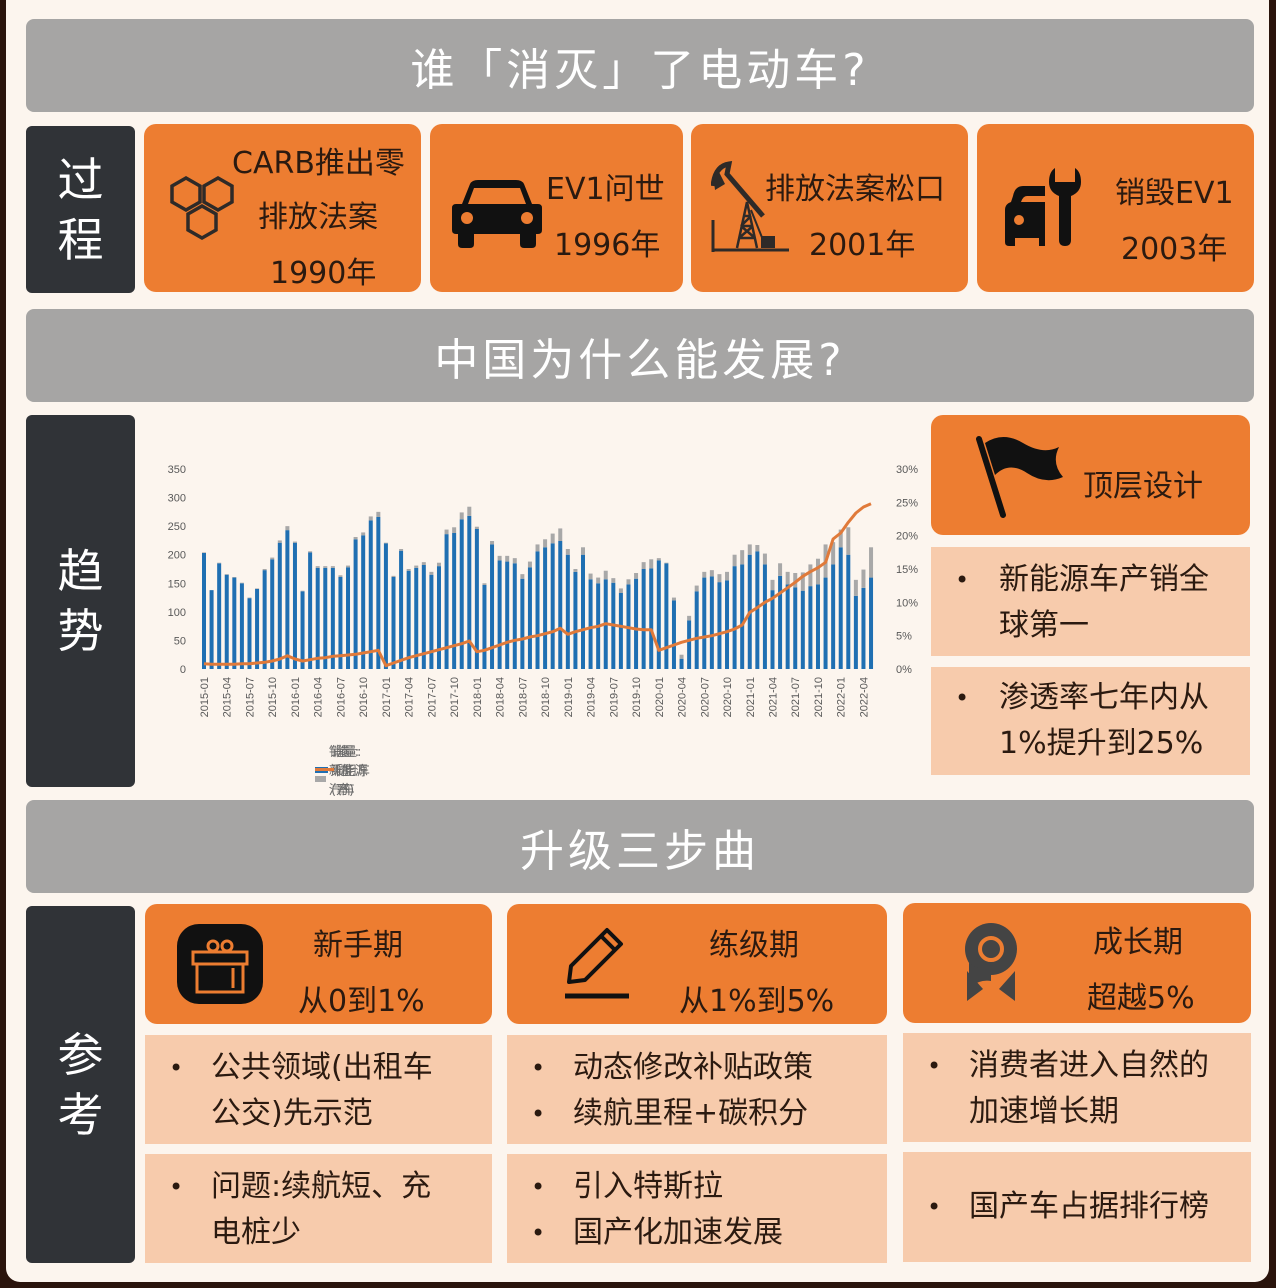 Image resolution: width=1276 pixels, height=1288 pixels. I want to click on stage-card-leveling: 练级期 从1%到5%, so click(697, 964).